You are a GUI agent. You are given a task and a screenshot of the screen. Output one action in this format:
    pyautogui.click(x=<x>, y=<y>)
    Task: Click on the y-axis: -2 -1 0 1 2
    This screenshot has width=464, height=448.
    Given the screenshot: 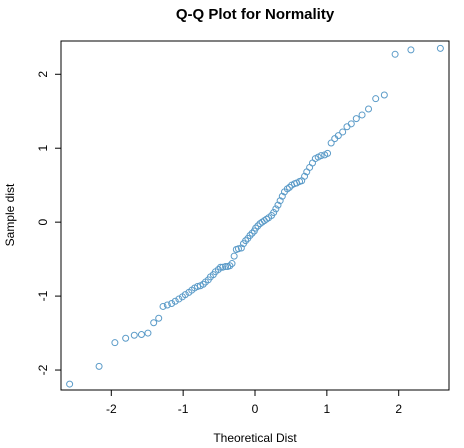 What is the action you would take?
    pyautogui.click(x=48, y=223)
    